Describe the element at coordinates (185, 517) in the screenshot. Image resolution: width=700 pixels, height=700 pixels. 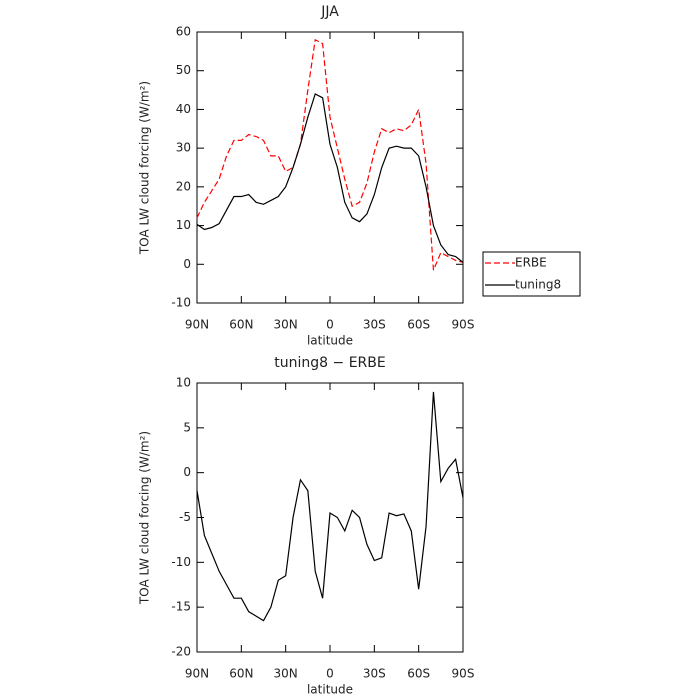
I see `y-tick-label: -5` at that location.